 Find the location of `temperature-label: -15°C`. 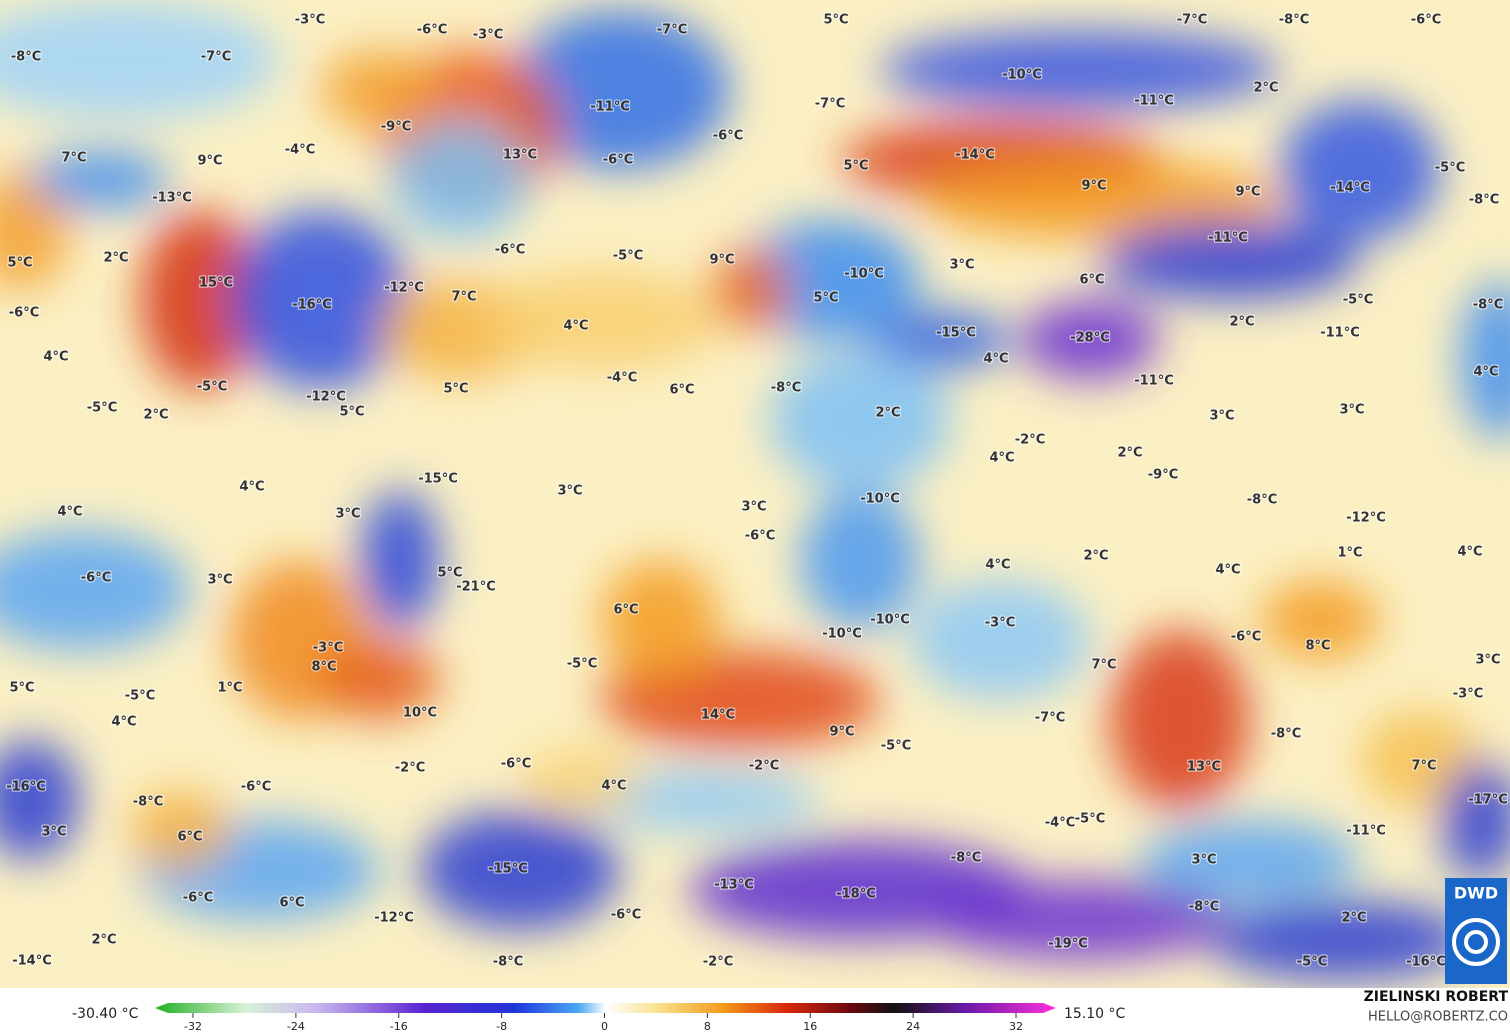

temperature-label: -15°C is located at coordinates (508, 869).